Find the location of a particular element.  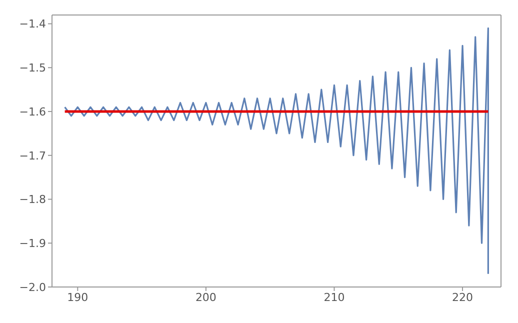

x-tick-label: 190 is located at coordinates (77, 297).